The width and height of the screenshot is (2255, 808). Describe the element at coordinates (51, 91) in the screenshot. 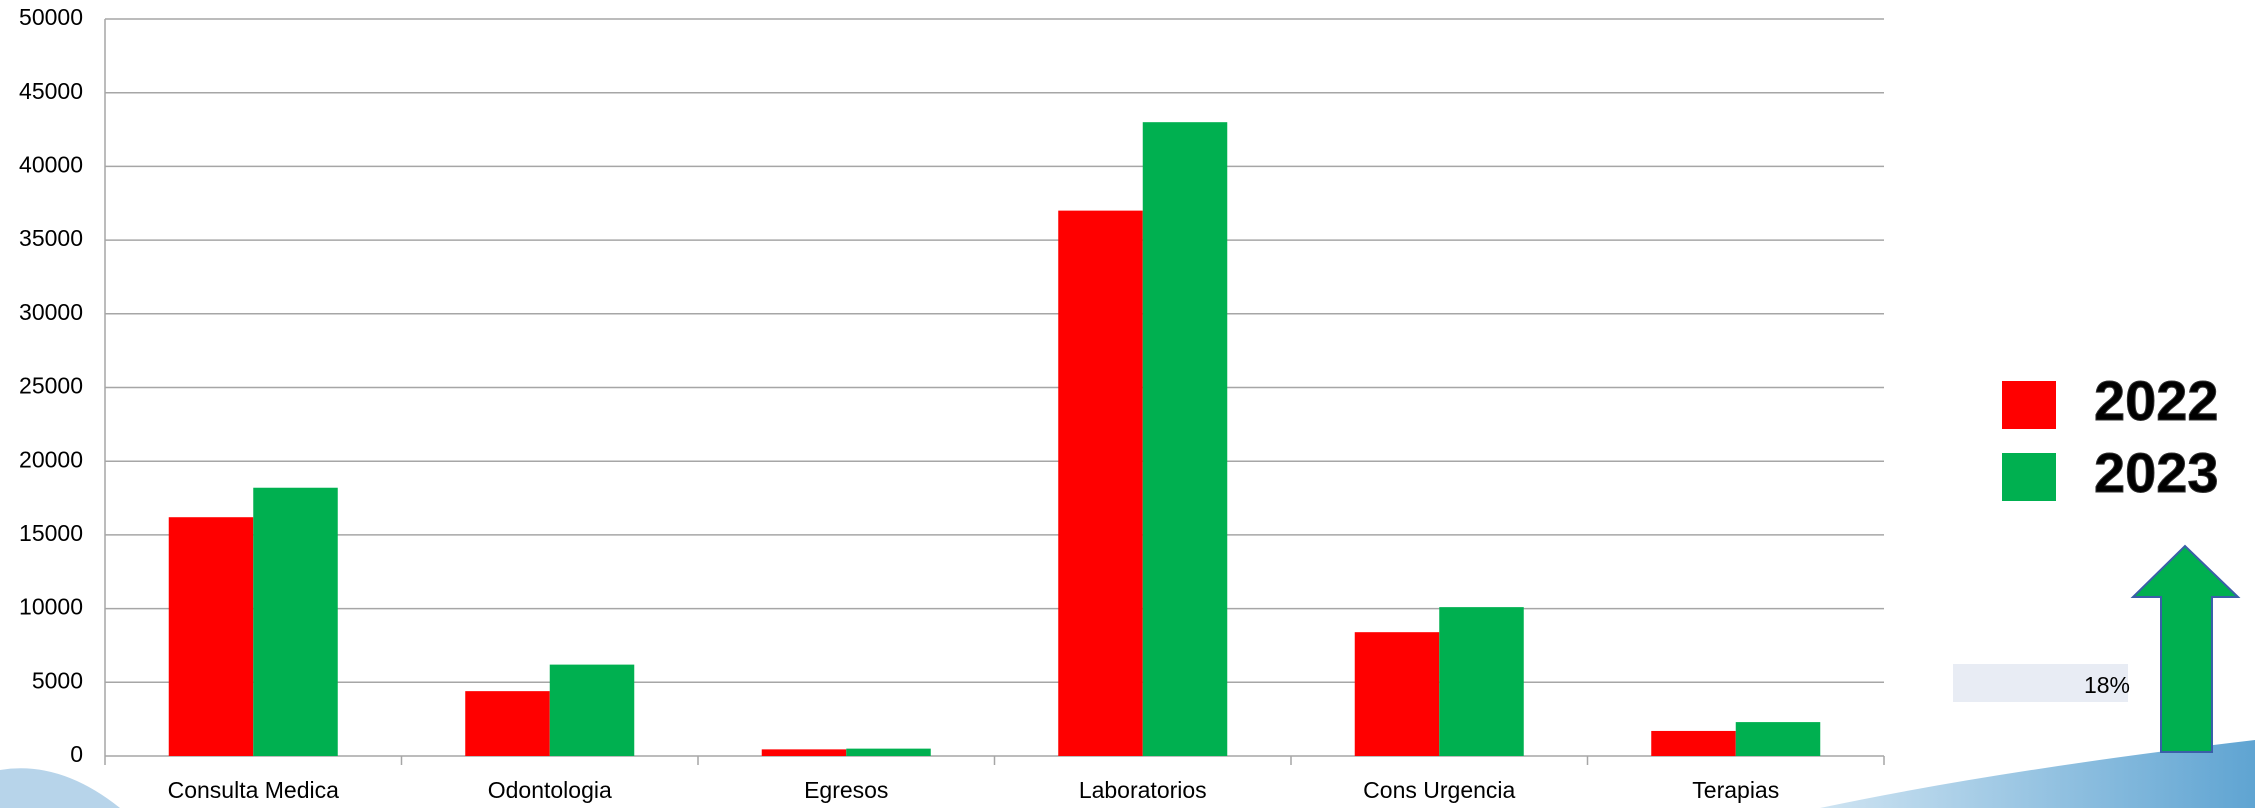

I see `y-tick-label: 45000` at that location.